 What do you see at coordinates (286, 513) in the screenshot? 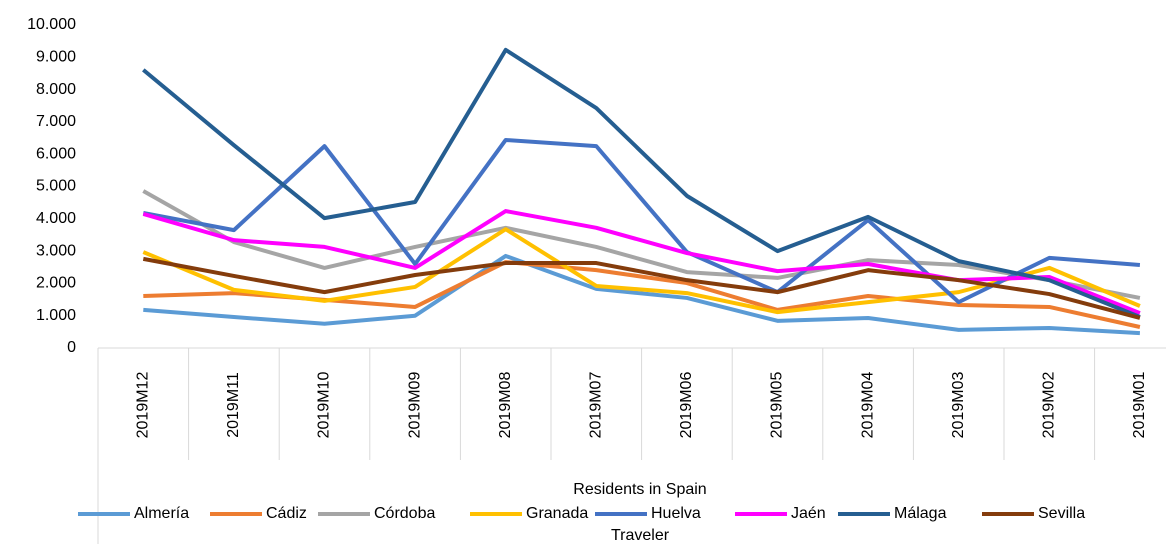
I see `legend-label: Cádiz` at bounding box center [286, 513].